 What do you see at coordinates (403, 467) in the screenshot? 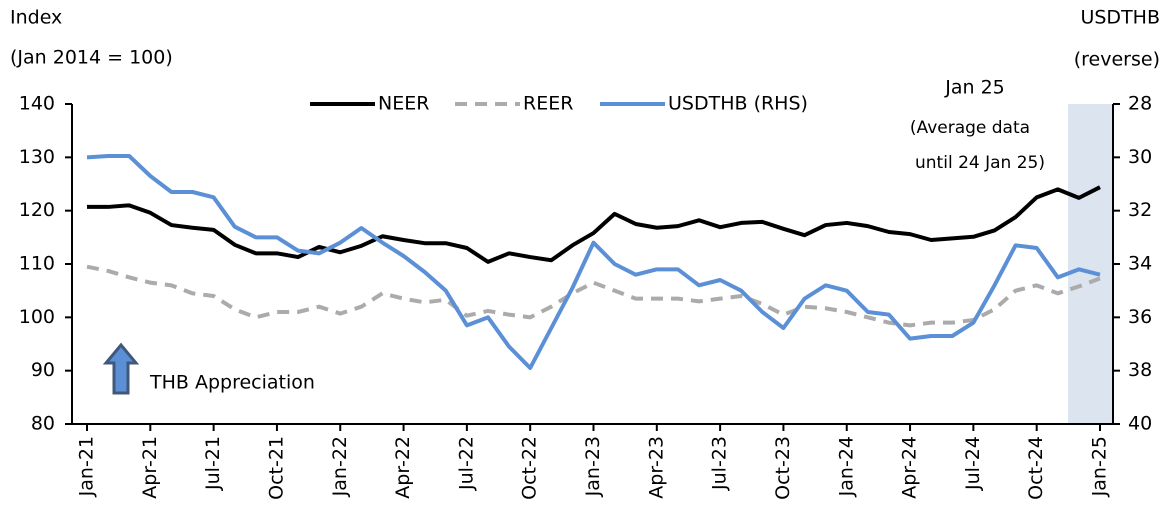
I see `x-tick-label: Apr-22` at bounding box center [403, 467].